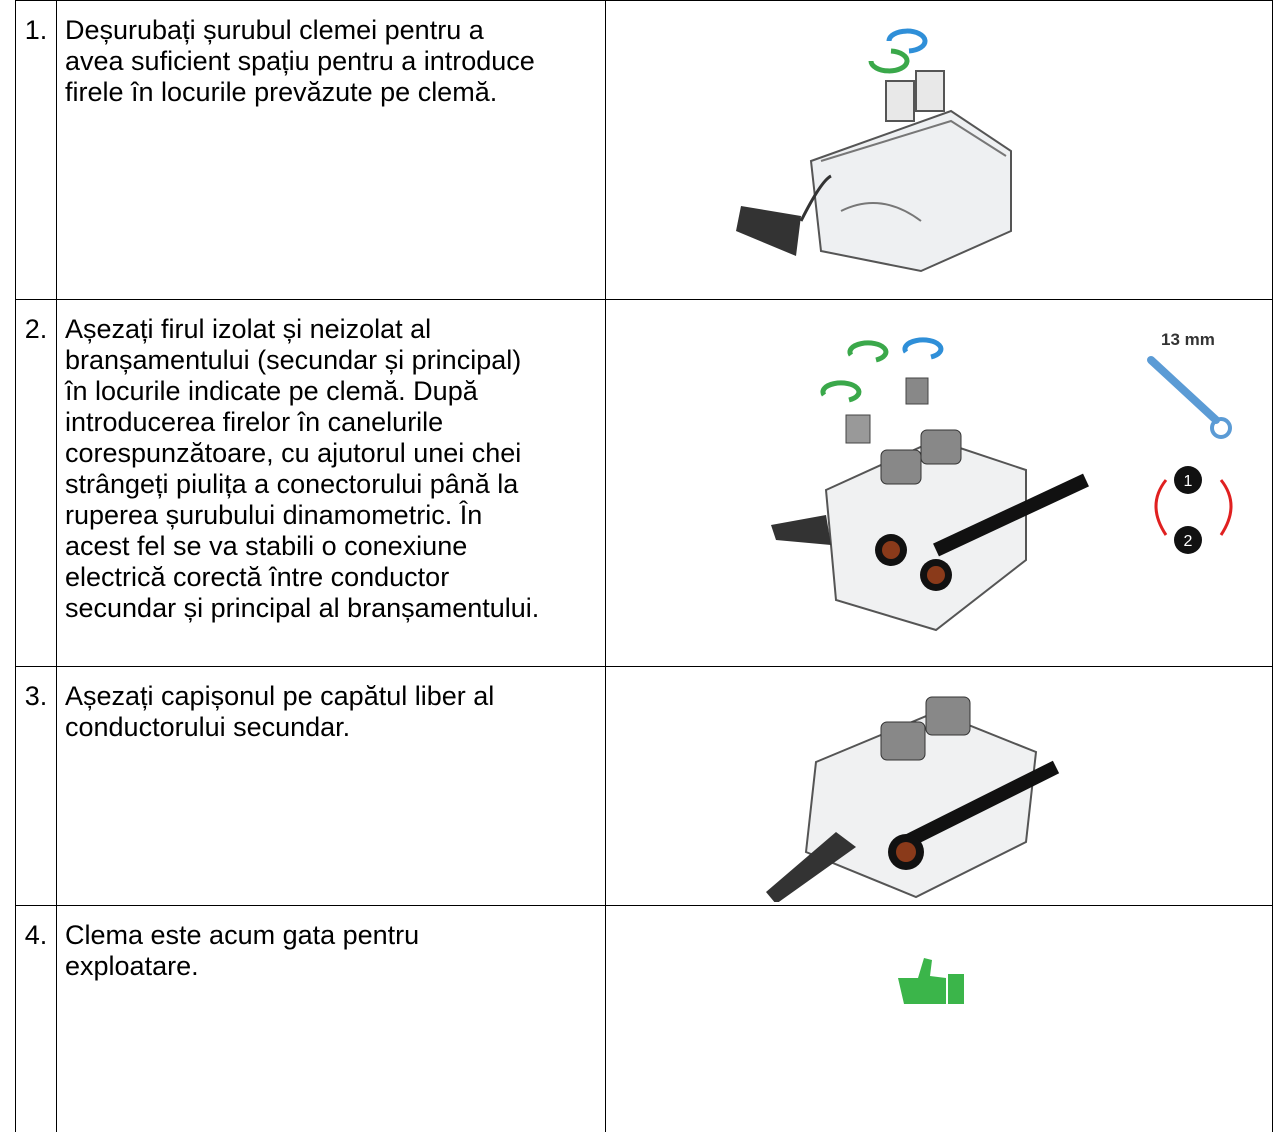  Describe the element at coordinates (300, 61) in the screenshot. I see `text-line: avea suficient spațiu pentru a introduce` at that location.